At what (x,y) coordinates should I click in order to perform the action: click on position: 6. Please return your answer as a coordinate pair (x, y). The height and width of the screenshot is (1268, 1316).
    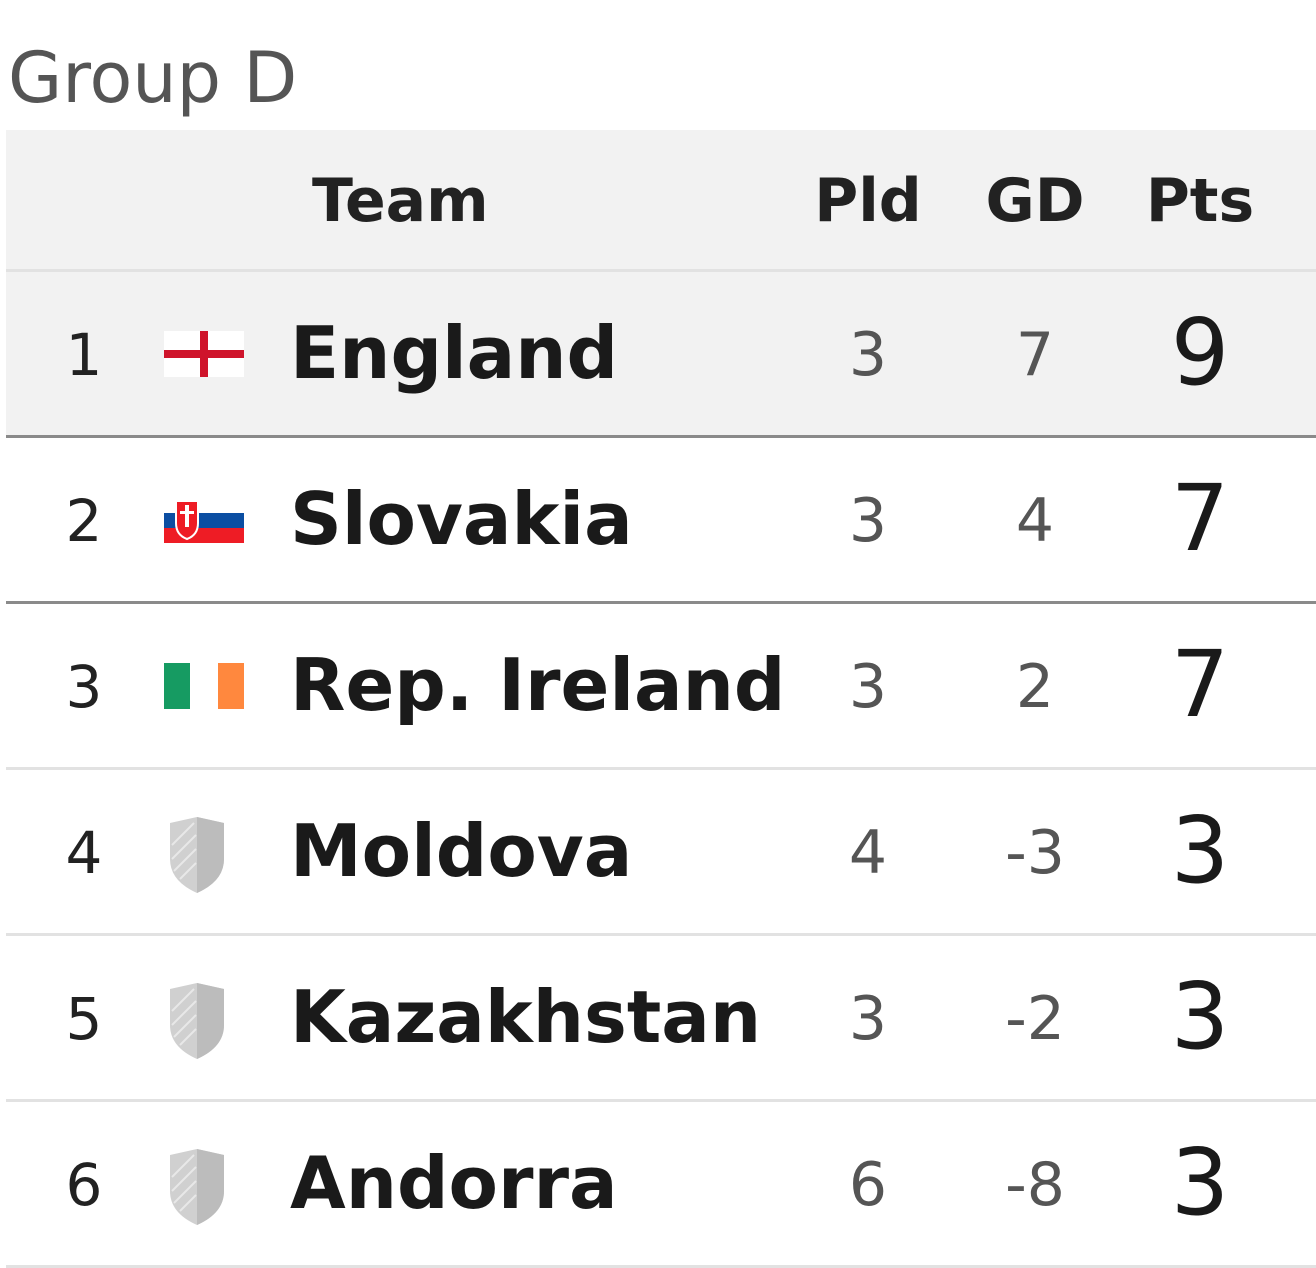
    Looking at the image, I should click on (84, 1185).